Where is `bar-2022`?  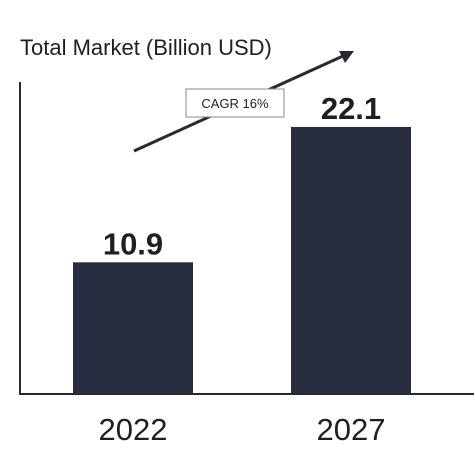
bar-2022 is located at coordinates (133, 328).